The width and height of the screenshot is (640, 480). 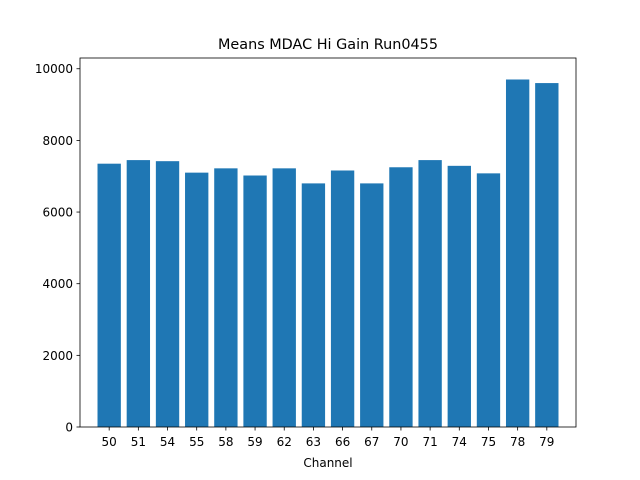 I want to click on y-tick-label: 10000, so click(x=54, y=69).